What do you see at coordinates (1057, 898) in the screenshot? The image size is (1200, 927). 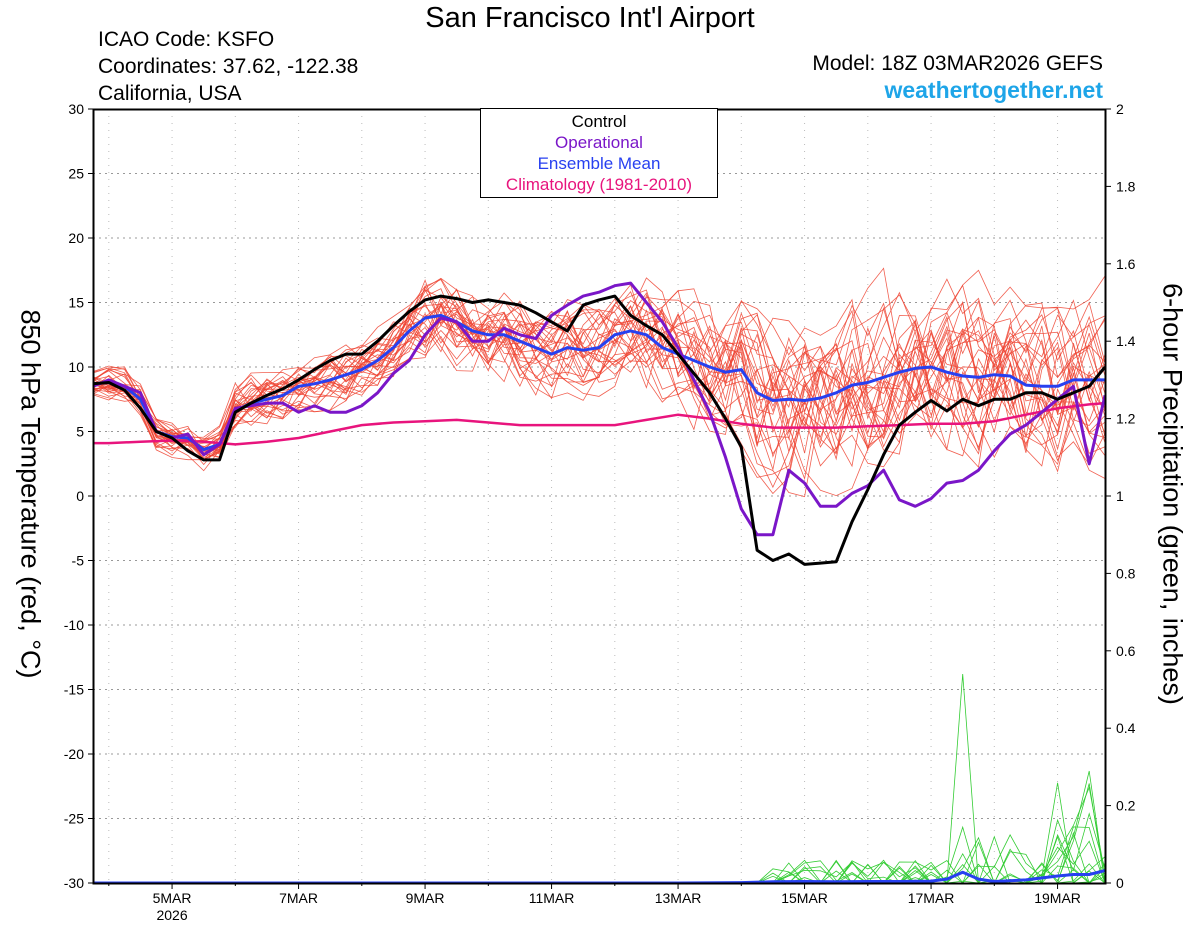 I see `x-tick-label: 19MAR` at bounding box center [1057, 898].